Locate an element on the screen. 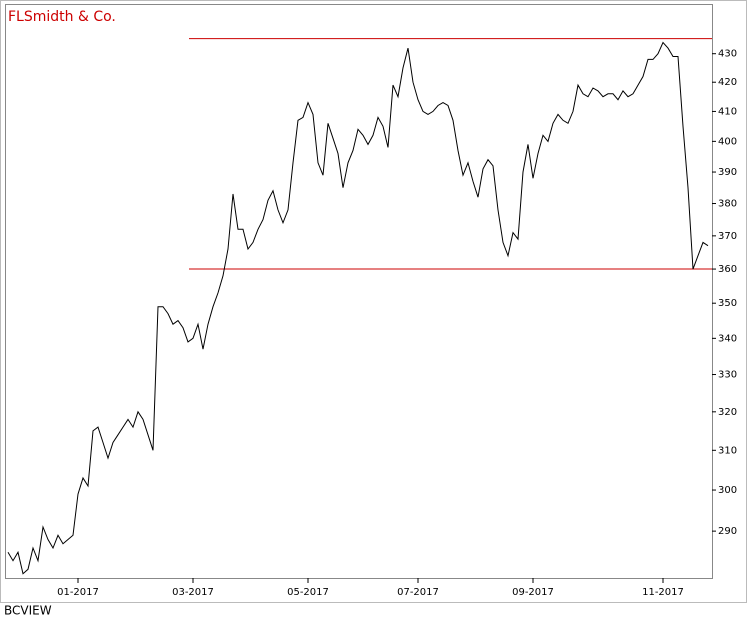 The height and width of the screenshot is (627, 748). y-tick-label: 380 is located at coordinates (727, 204).